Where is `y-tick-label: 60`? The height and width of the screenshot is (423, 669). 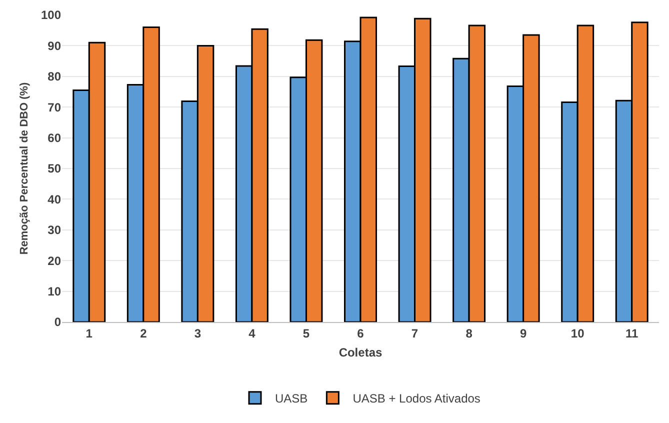
y-tick-label: 60 is located at coordinates (55, 138).